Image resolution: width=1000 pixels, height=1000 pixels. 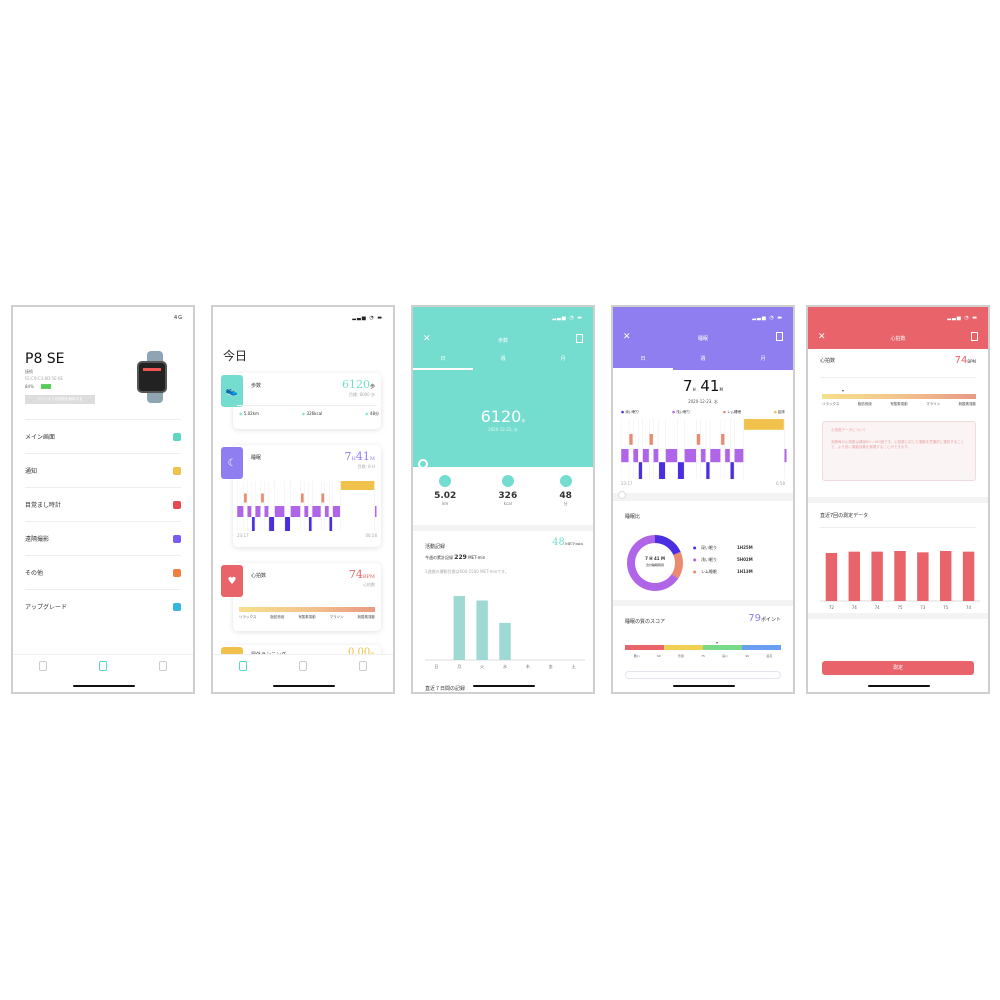 What do you see at coordinates (565, 491) in the screenshot?
I see `stat-item: 48 分` at bounding box center [565, 491].